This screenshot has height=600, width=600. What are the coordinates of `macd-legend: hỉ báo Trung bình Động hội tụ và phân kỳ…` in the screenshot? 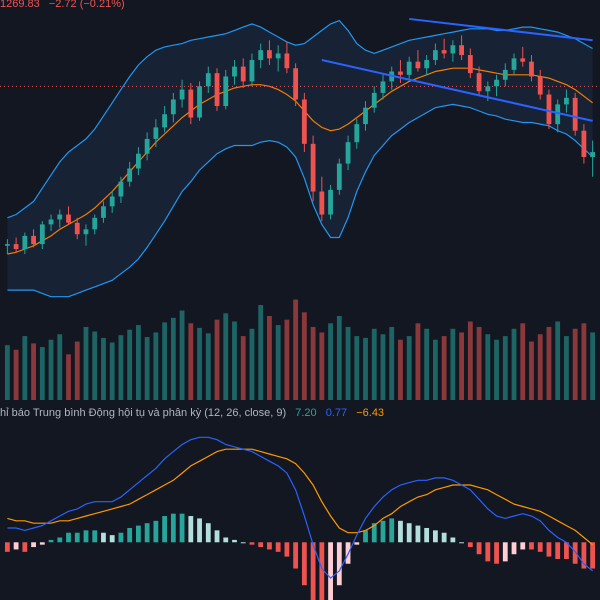 It's located at (195, 414).